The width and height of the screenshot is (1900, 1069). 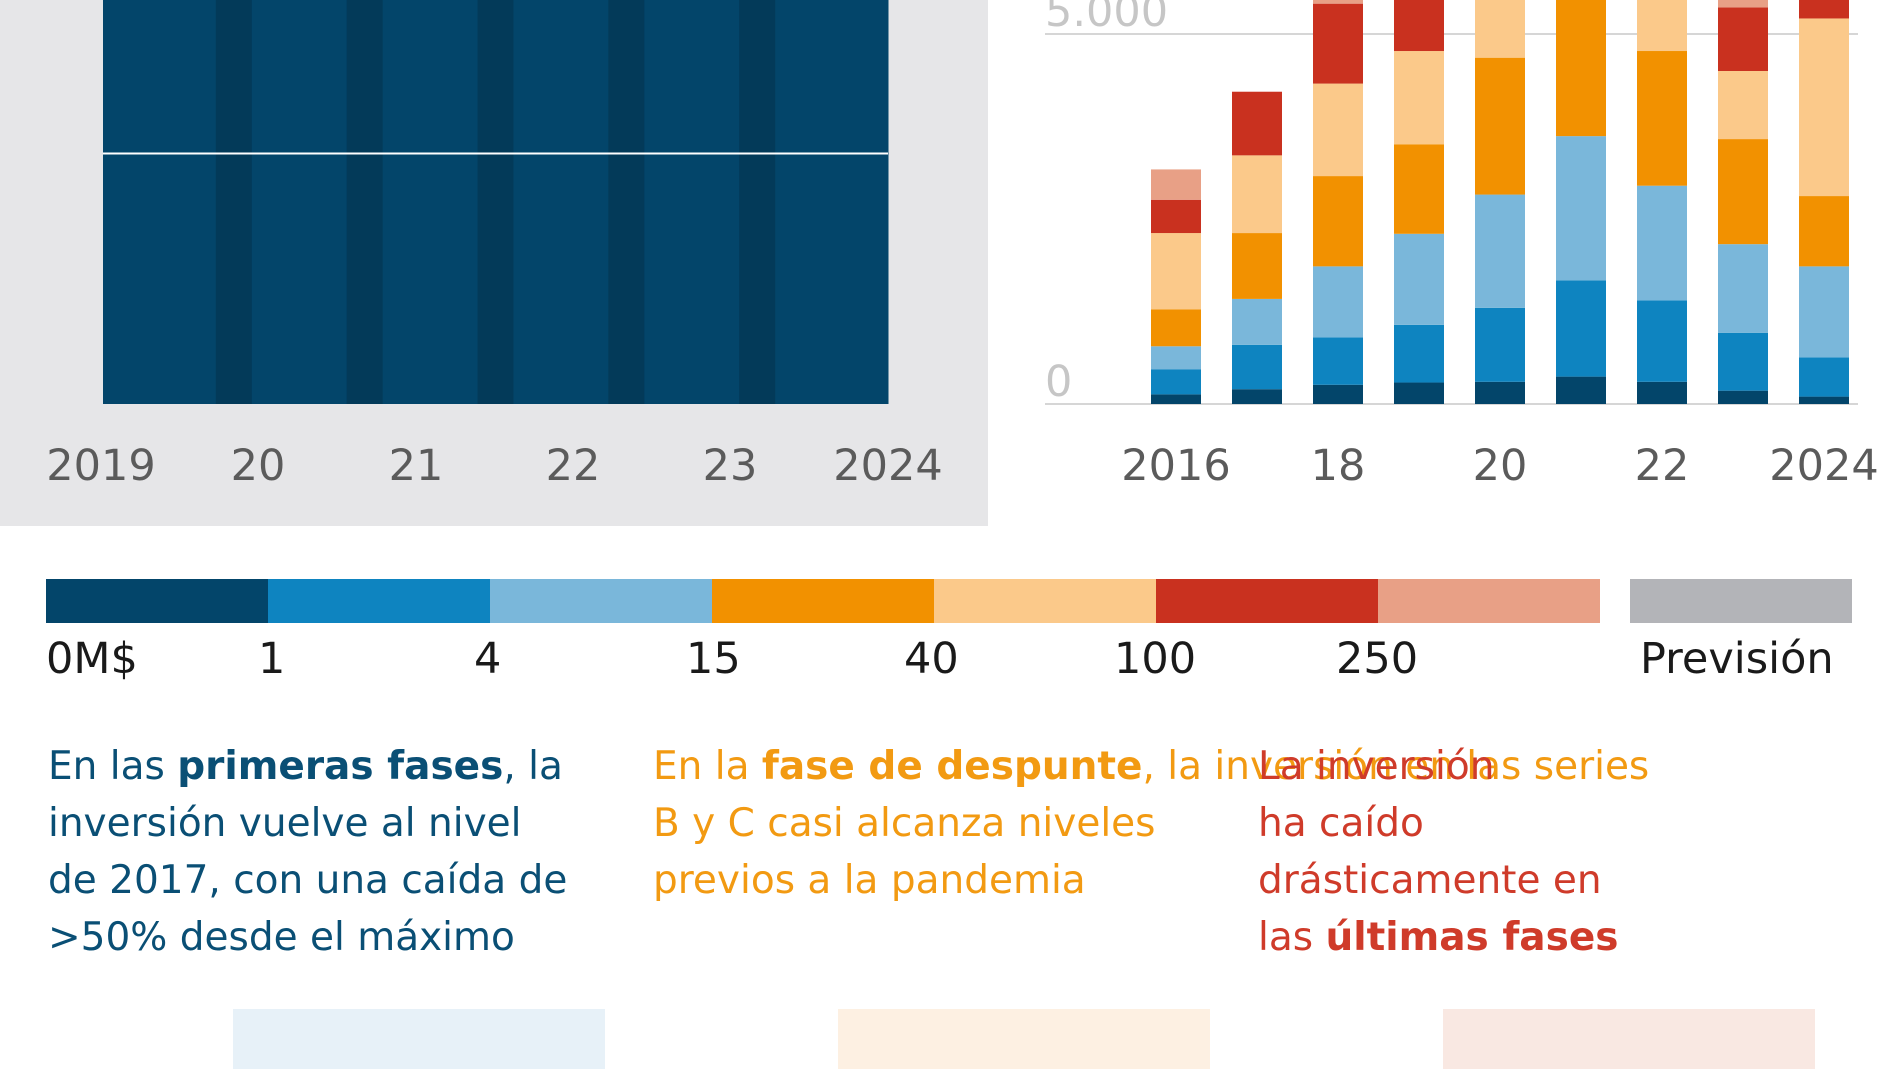 What do you see at coordinates (430, 202) in the screenshot?
I see `left-bar-2021` at bounding box center [430, 202].